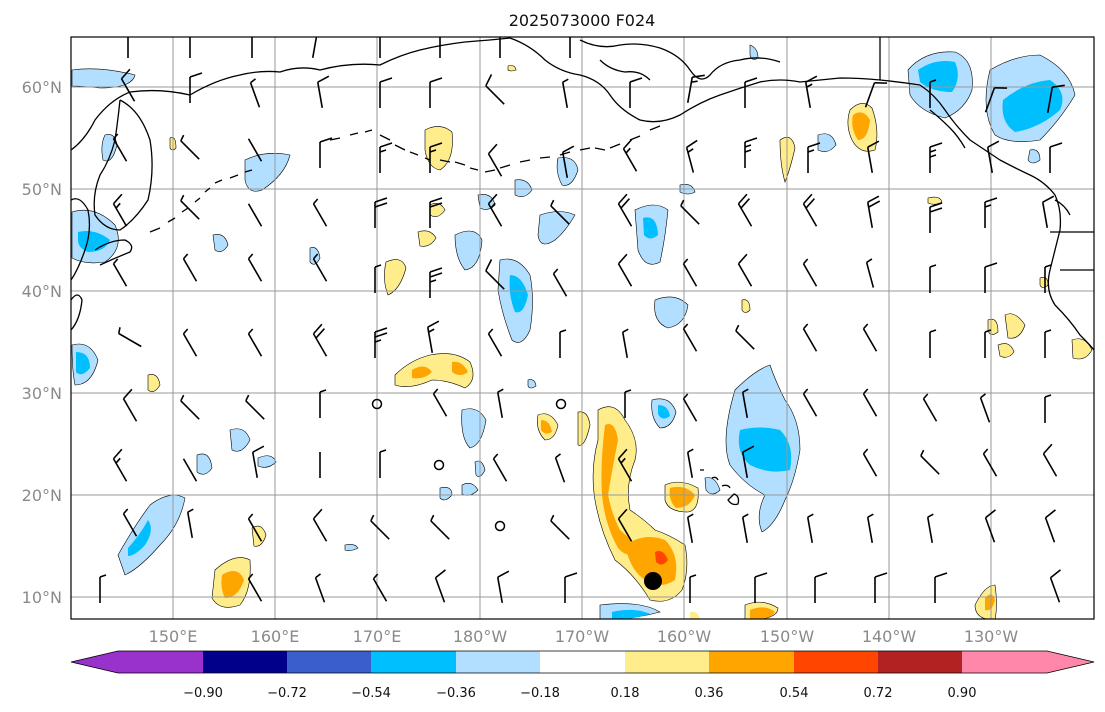  I want to click on colorbar-tick-label: −0.54, so click(371, 693).